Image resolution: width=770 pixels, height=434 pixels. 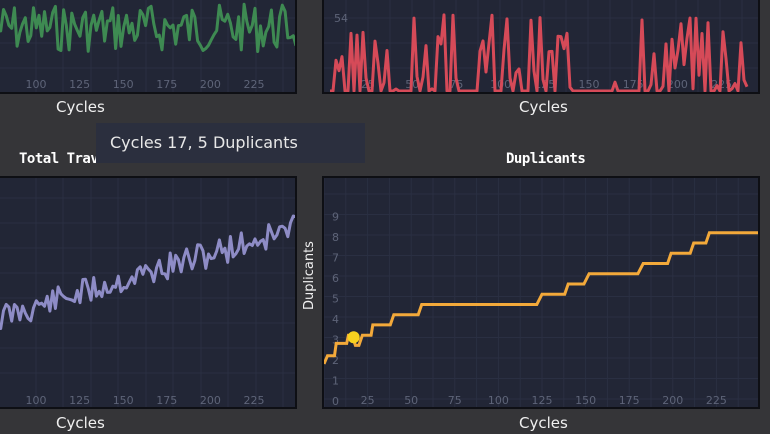 What do you see at coordinates (543, 107) in the screenshot?
I see `top-right-x-axis-label: Cycles` at bounding box center [543, 107].